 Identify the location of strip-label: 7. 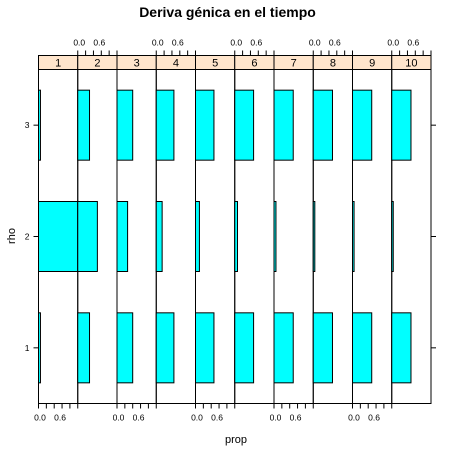
(294, 64).